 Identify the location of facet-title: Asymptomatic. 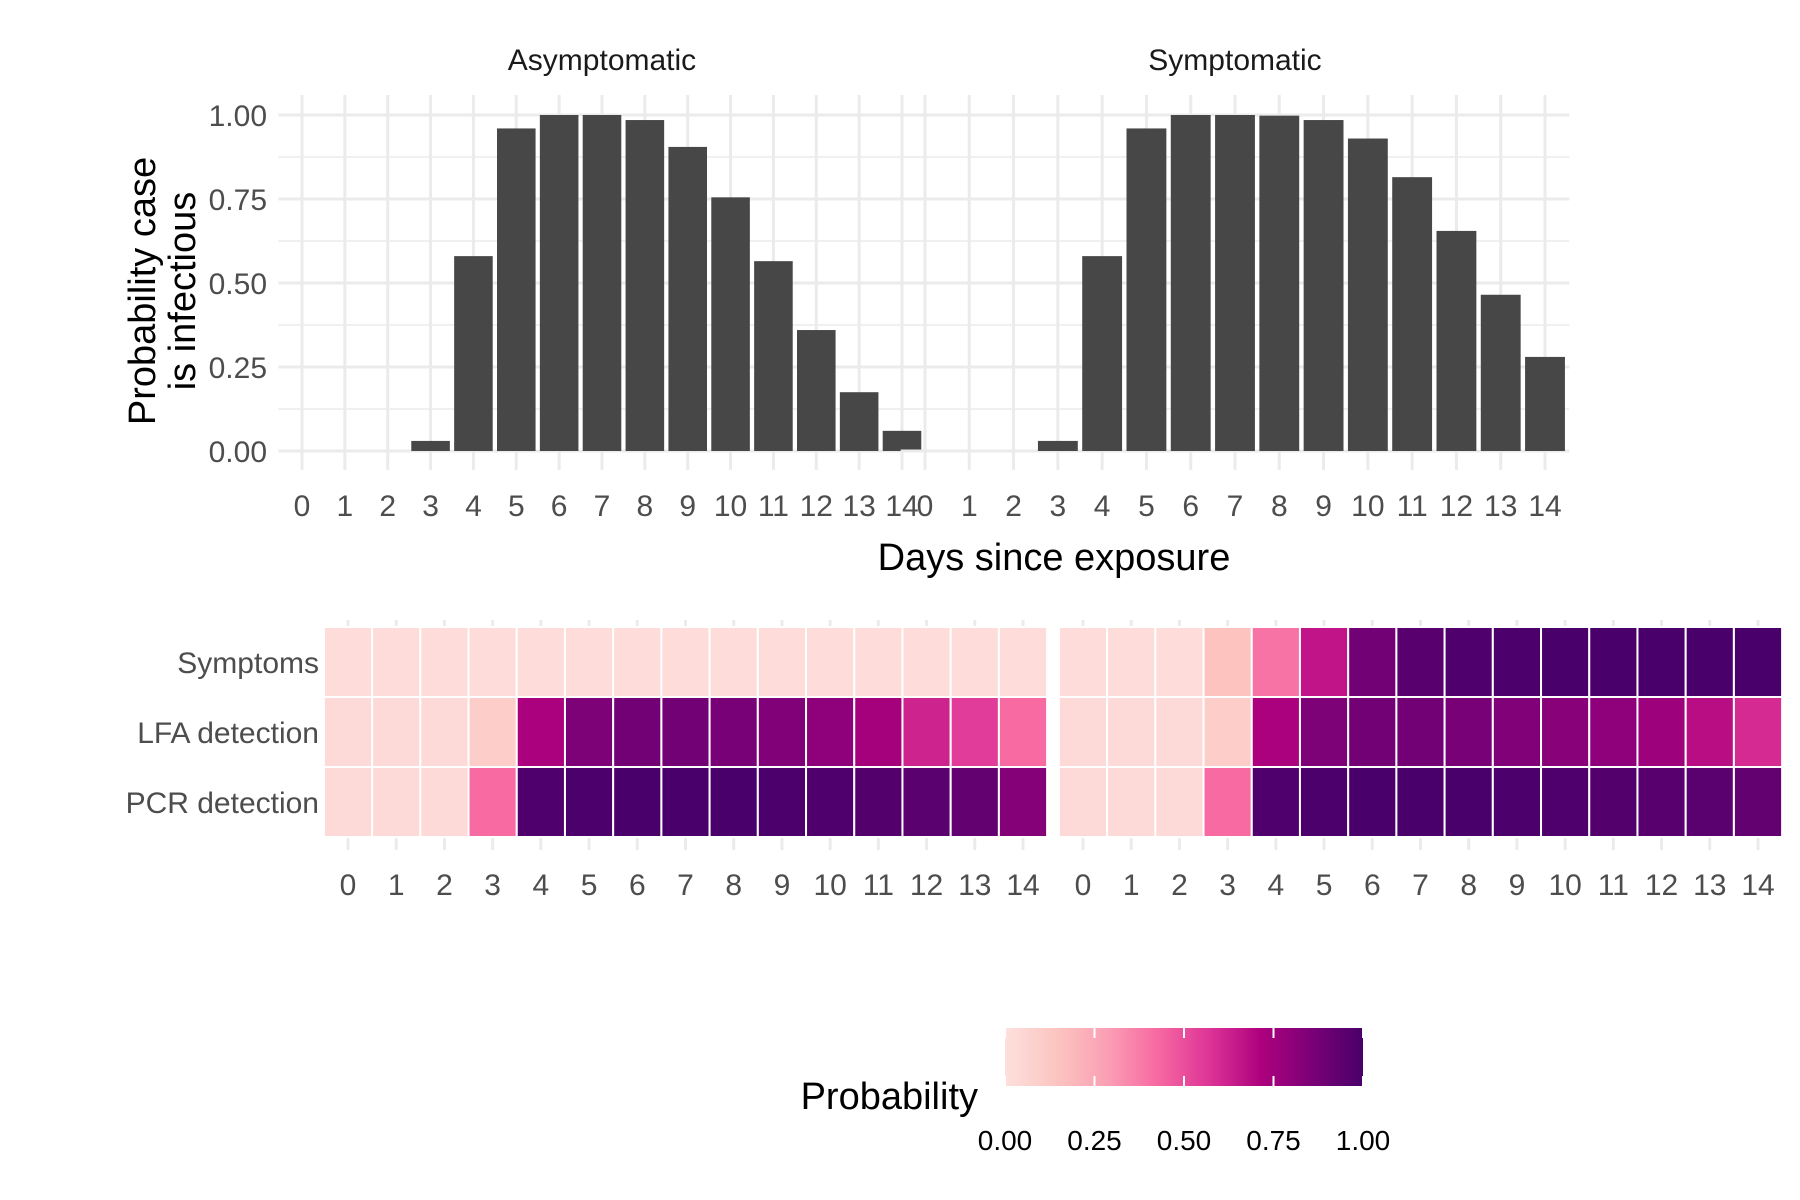
(602, 60).